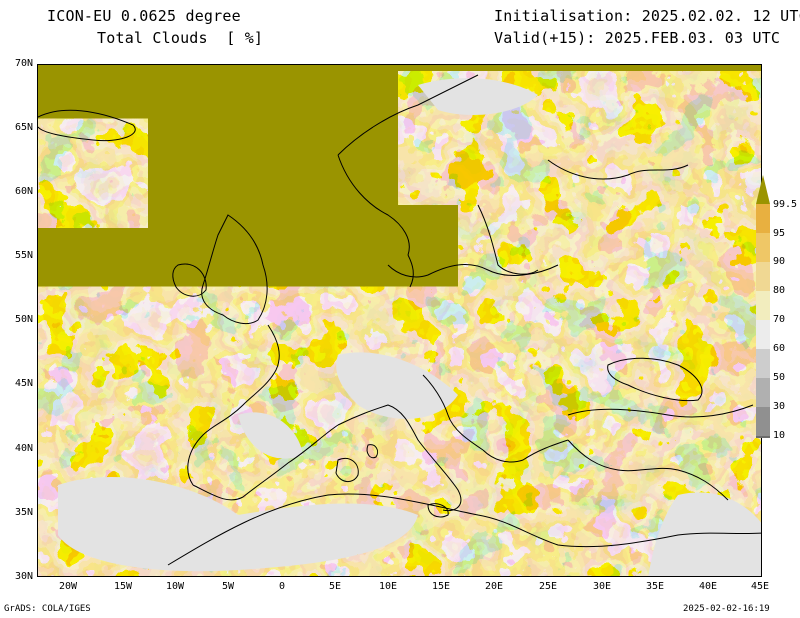  What do you see at coordinates (785, 204) in the screenshot?
I see `legend-label: 99.5` at bounding box center [785, 204].